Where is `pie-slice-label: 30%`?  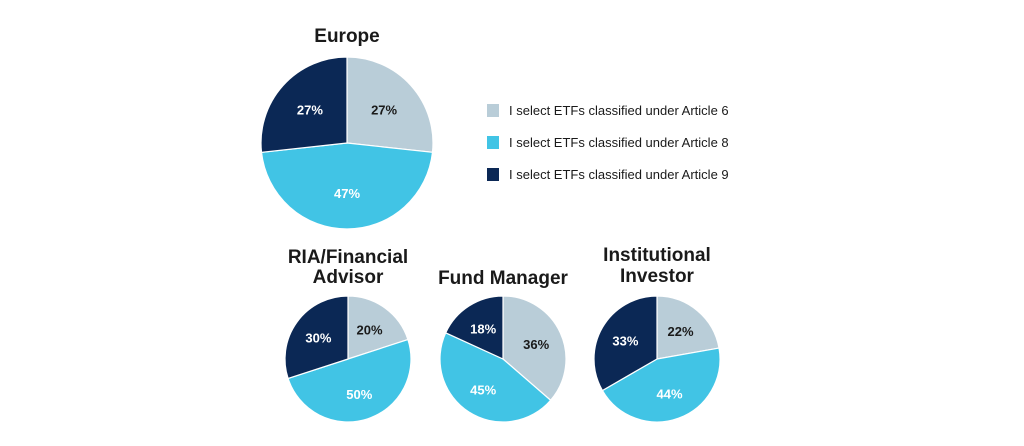
pie-slice-label: 30% is located at coordinates (318, 338).